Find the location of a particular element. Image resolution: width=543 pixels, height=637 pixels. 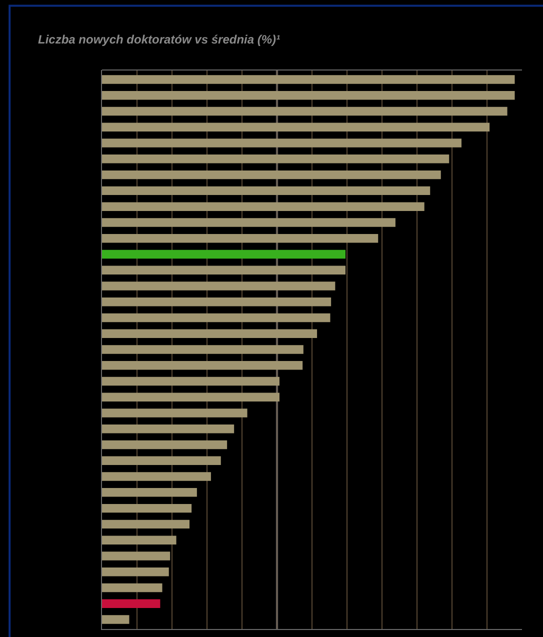

chart-title: Liczba nowych doktoratów vs średnia (%)¹ is located at coordinates (159, 39).